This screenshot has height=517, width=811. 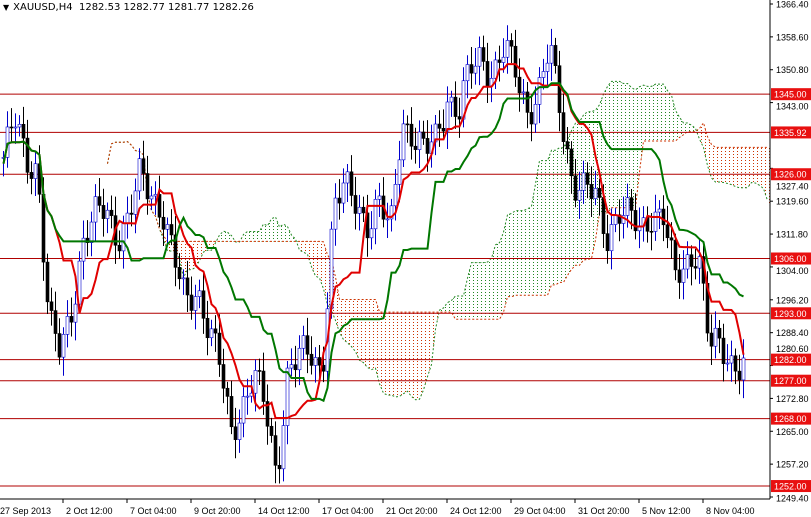 I want to click on x-tick-label: 7 Oct 04:00, so click(x=153, y=511).